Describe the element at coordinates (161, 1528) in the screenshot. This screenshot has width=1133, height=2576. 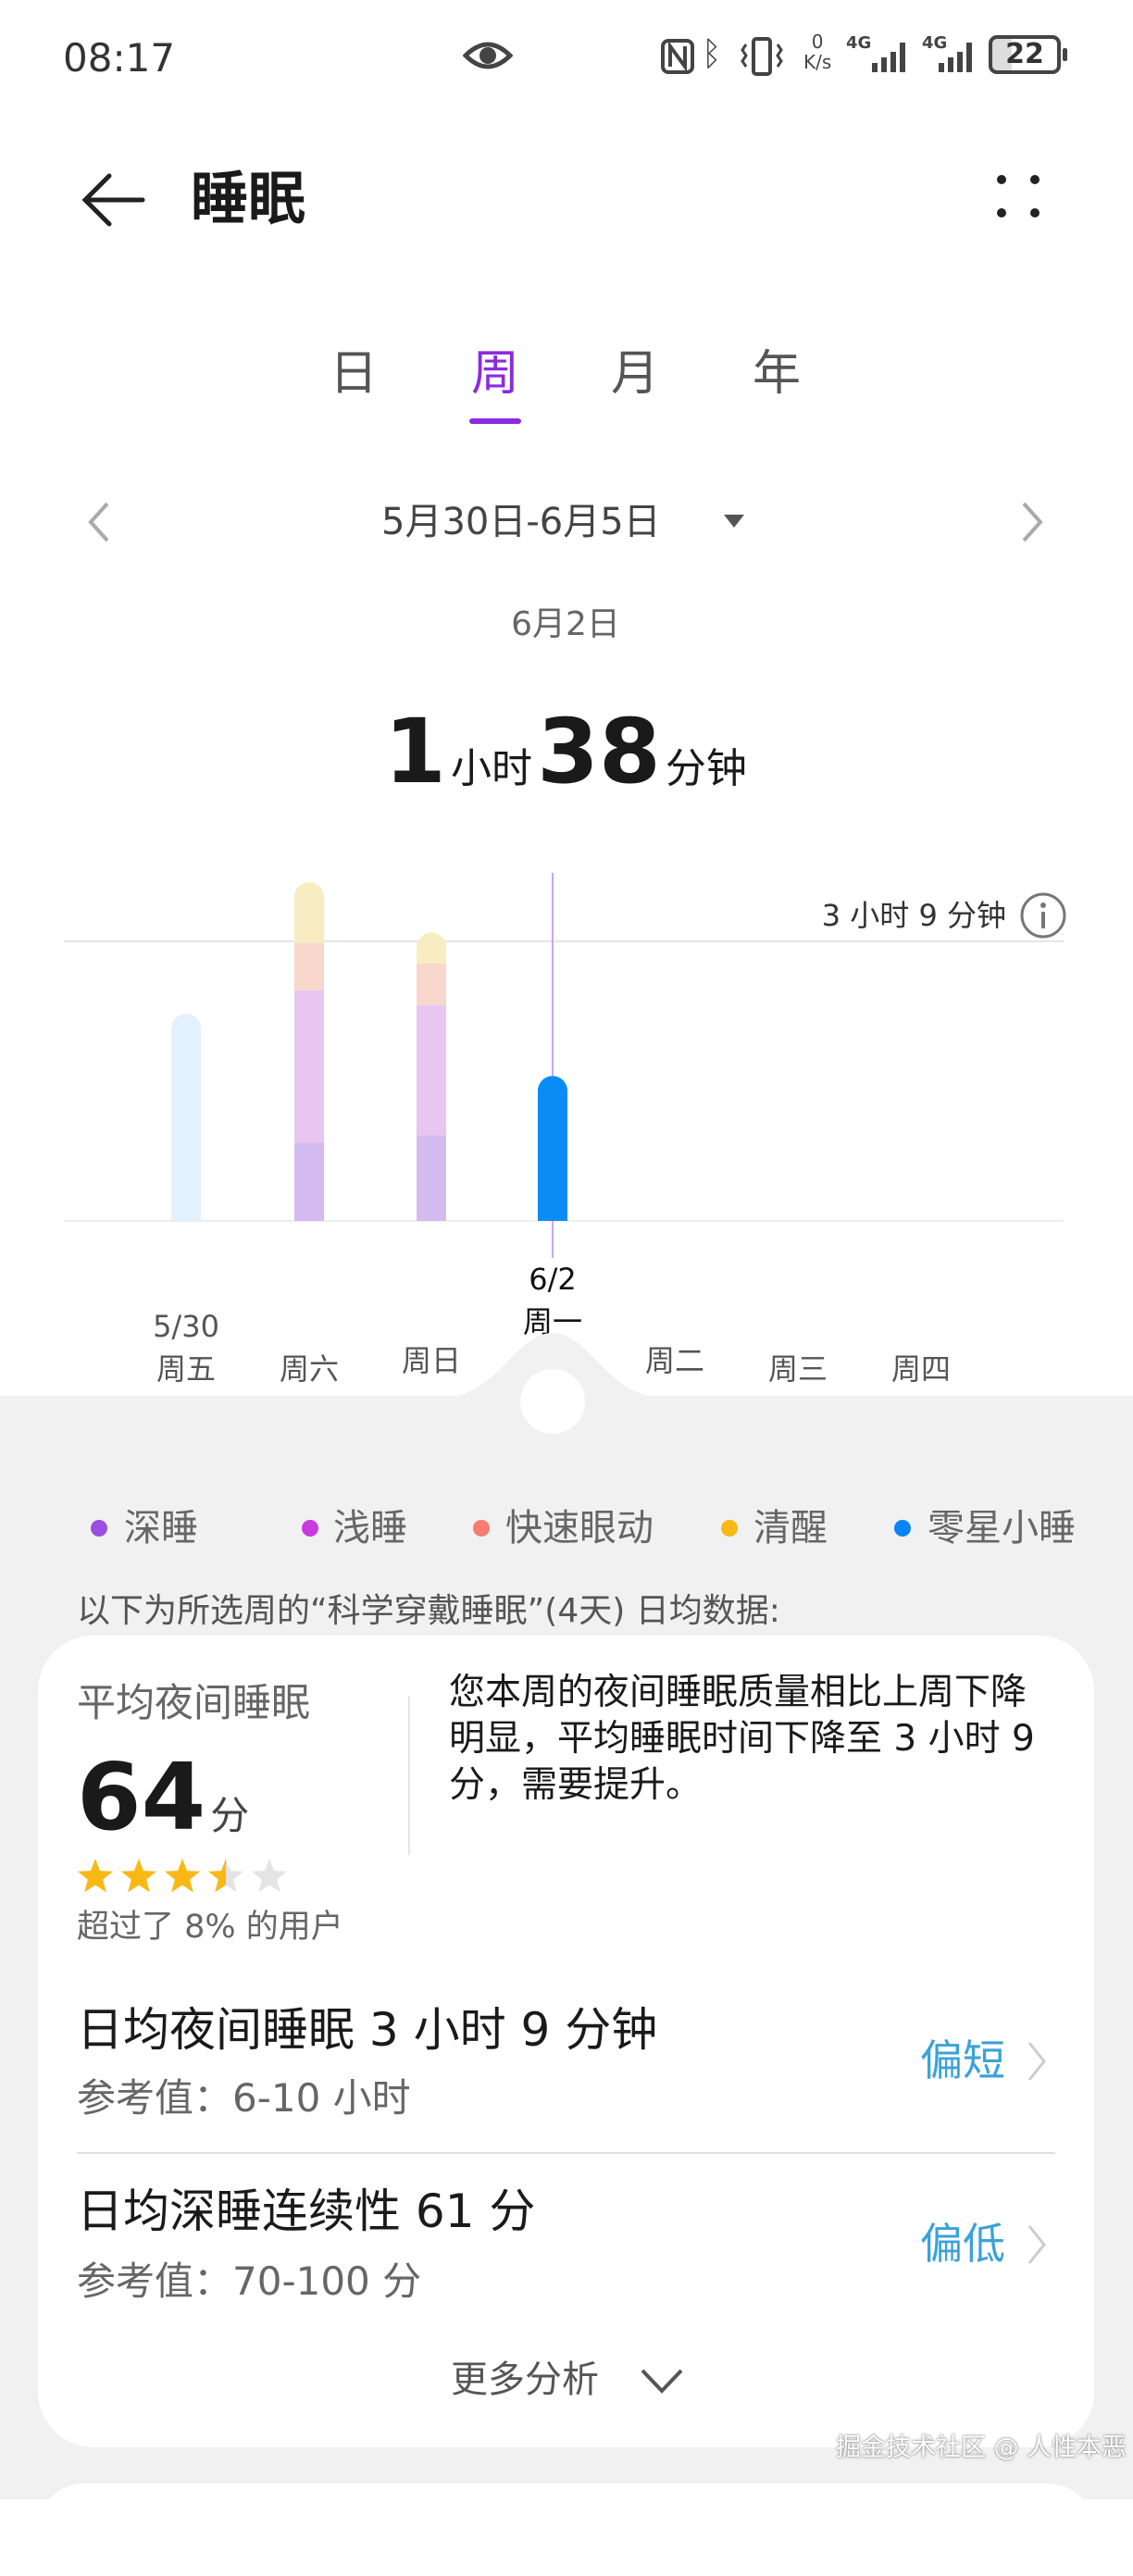
I see `legend-deep: 深睡` at that location.